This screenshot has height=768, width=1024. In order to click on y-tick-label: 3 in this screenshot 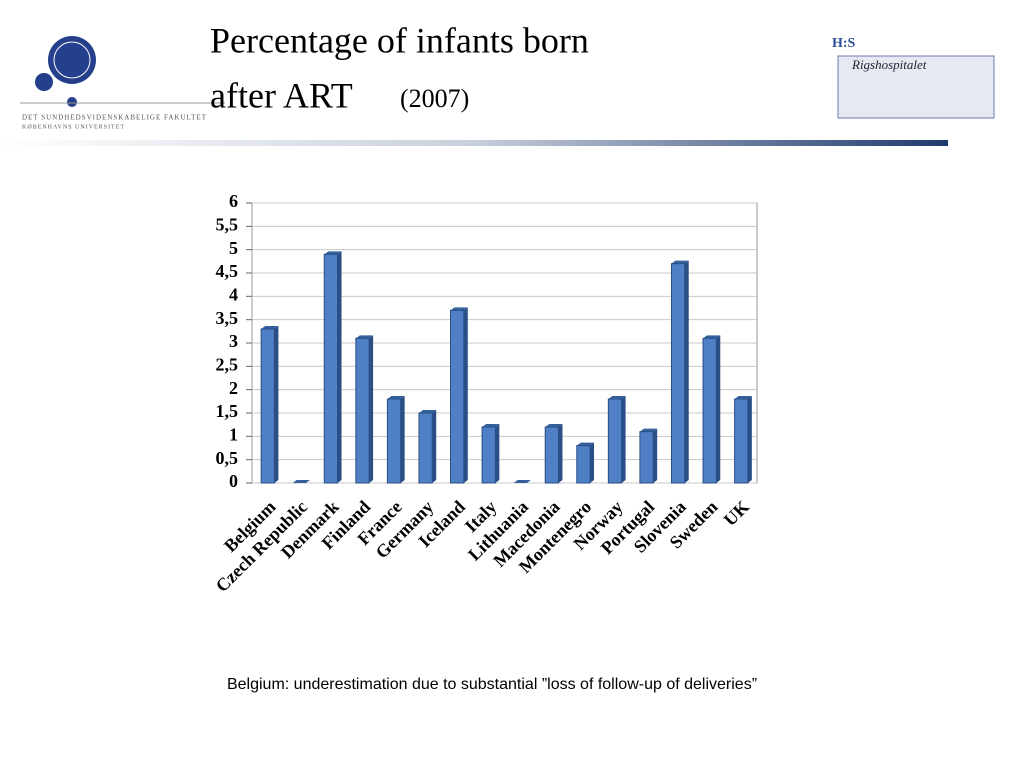, I will do `click(233, 341)`.